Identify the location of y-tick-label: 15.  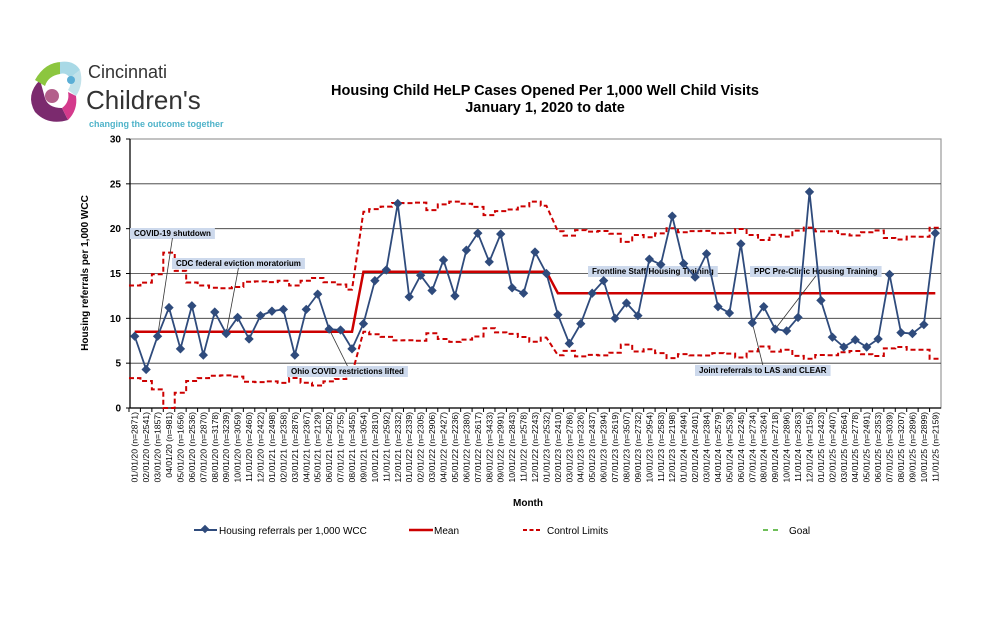
(116, 274).